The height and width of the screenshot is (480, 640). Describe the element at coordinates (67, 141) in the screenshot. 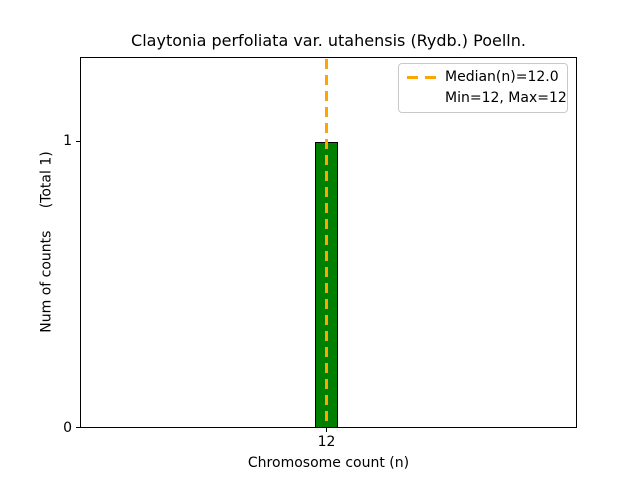

I see `y-tick-label-1: 1` at that location.